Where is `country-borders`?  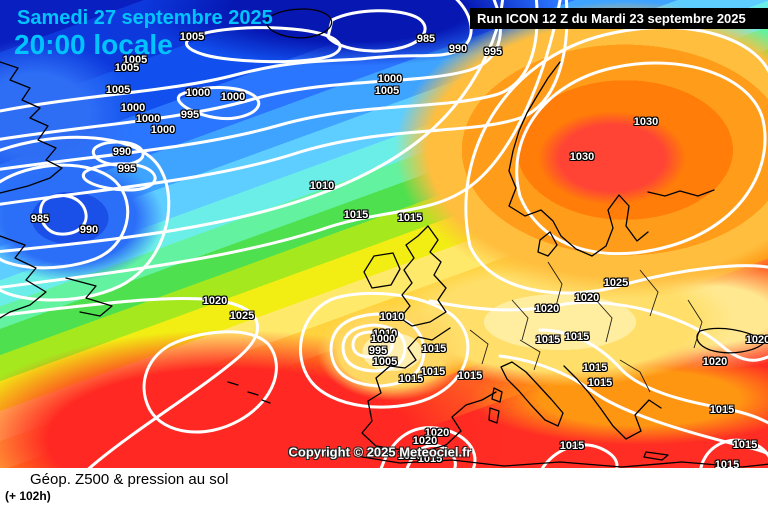 country-borders is located at coordinates (586, 327).